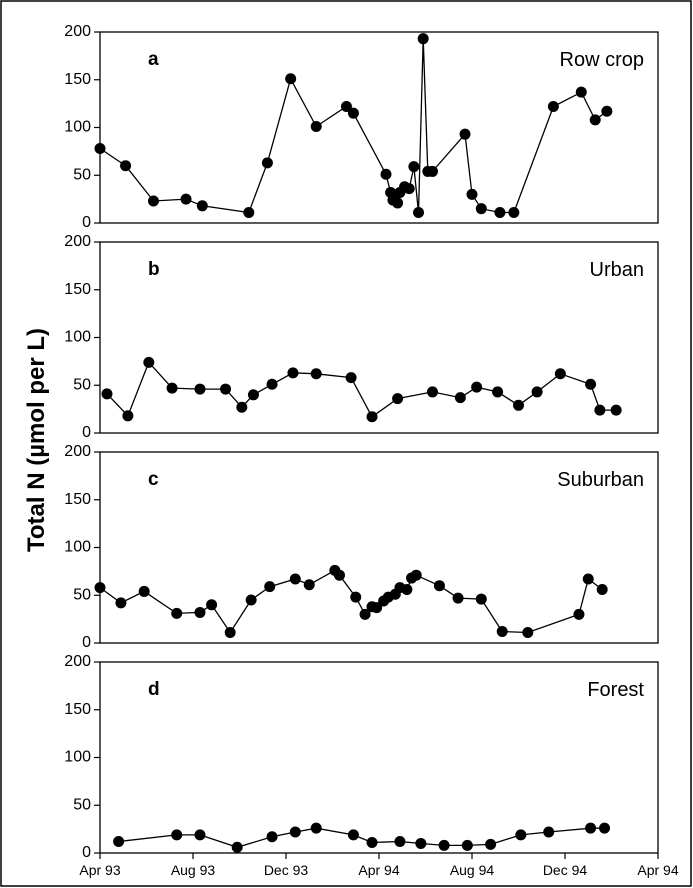 Image resolution: width=693 pixels, height=888 pixels. Describe the element at coordinates (353, 126) in the screenshot. I see `series-line` at that location.